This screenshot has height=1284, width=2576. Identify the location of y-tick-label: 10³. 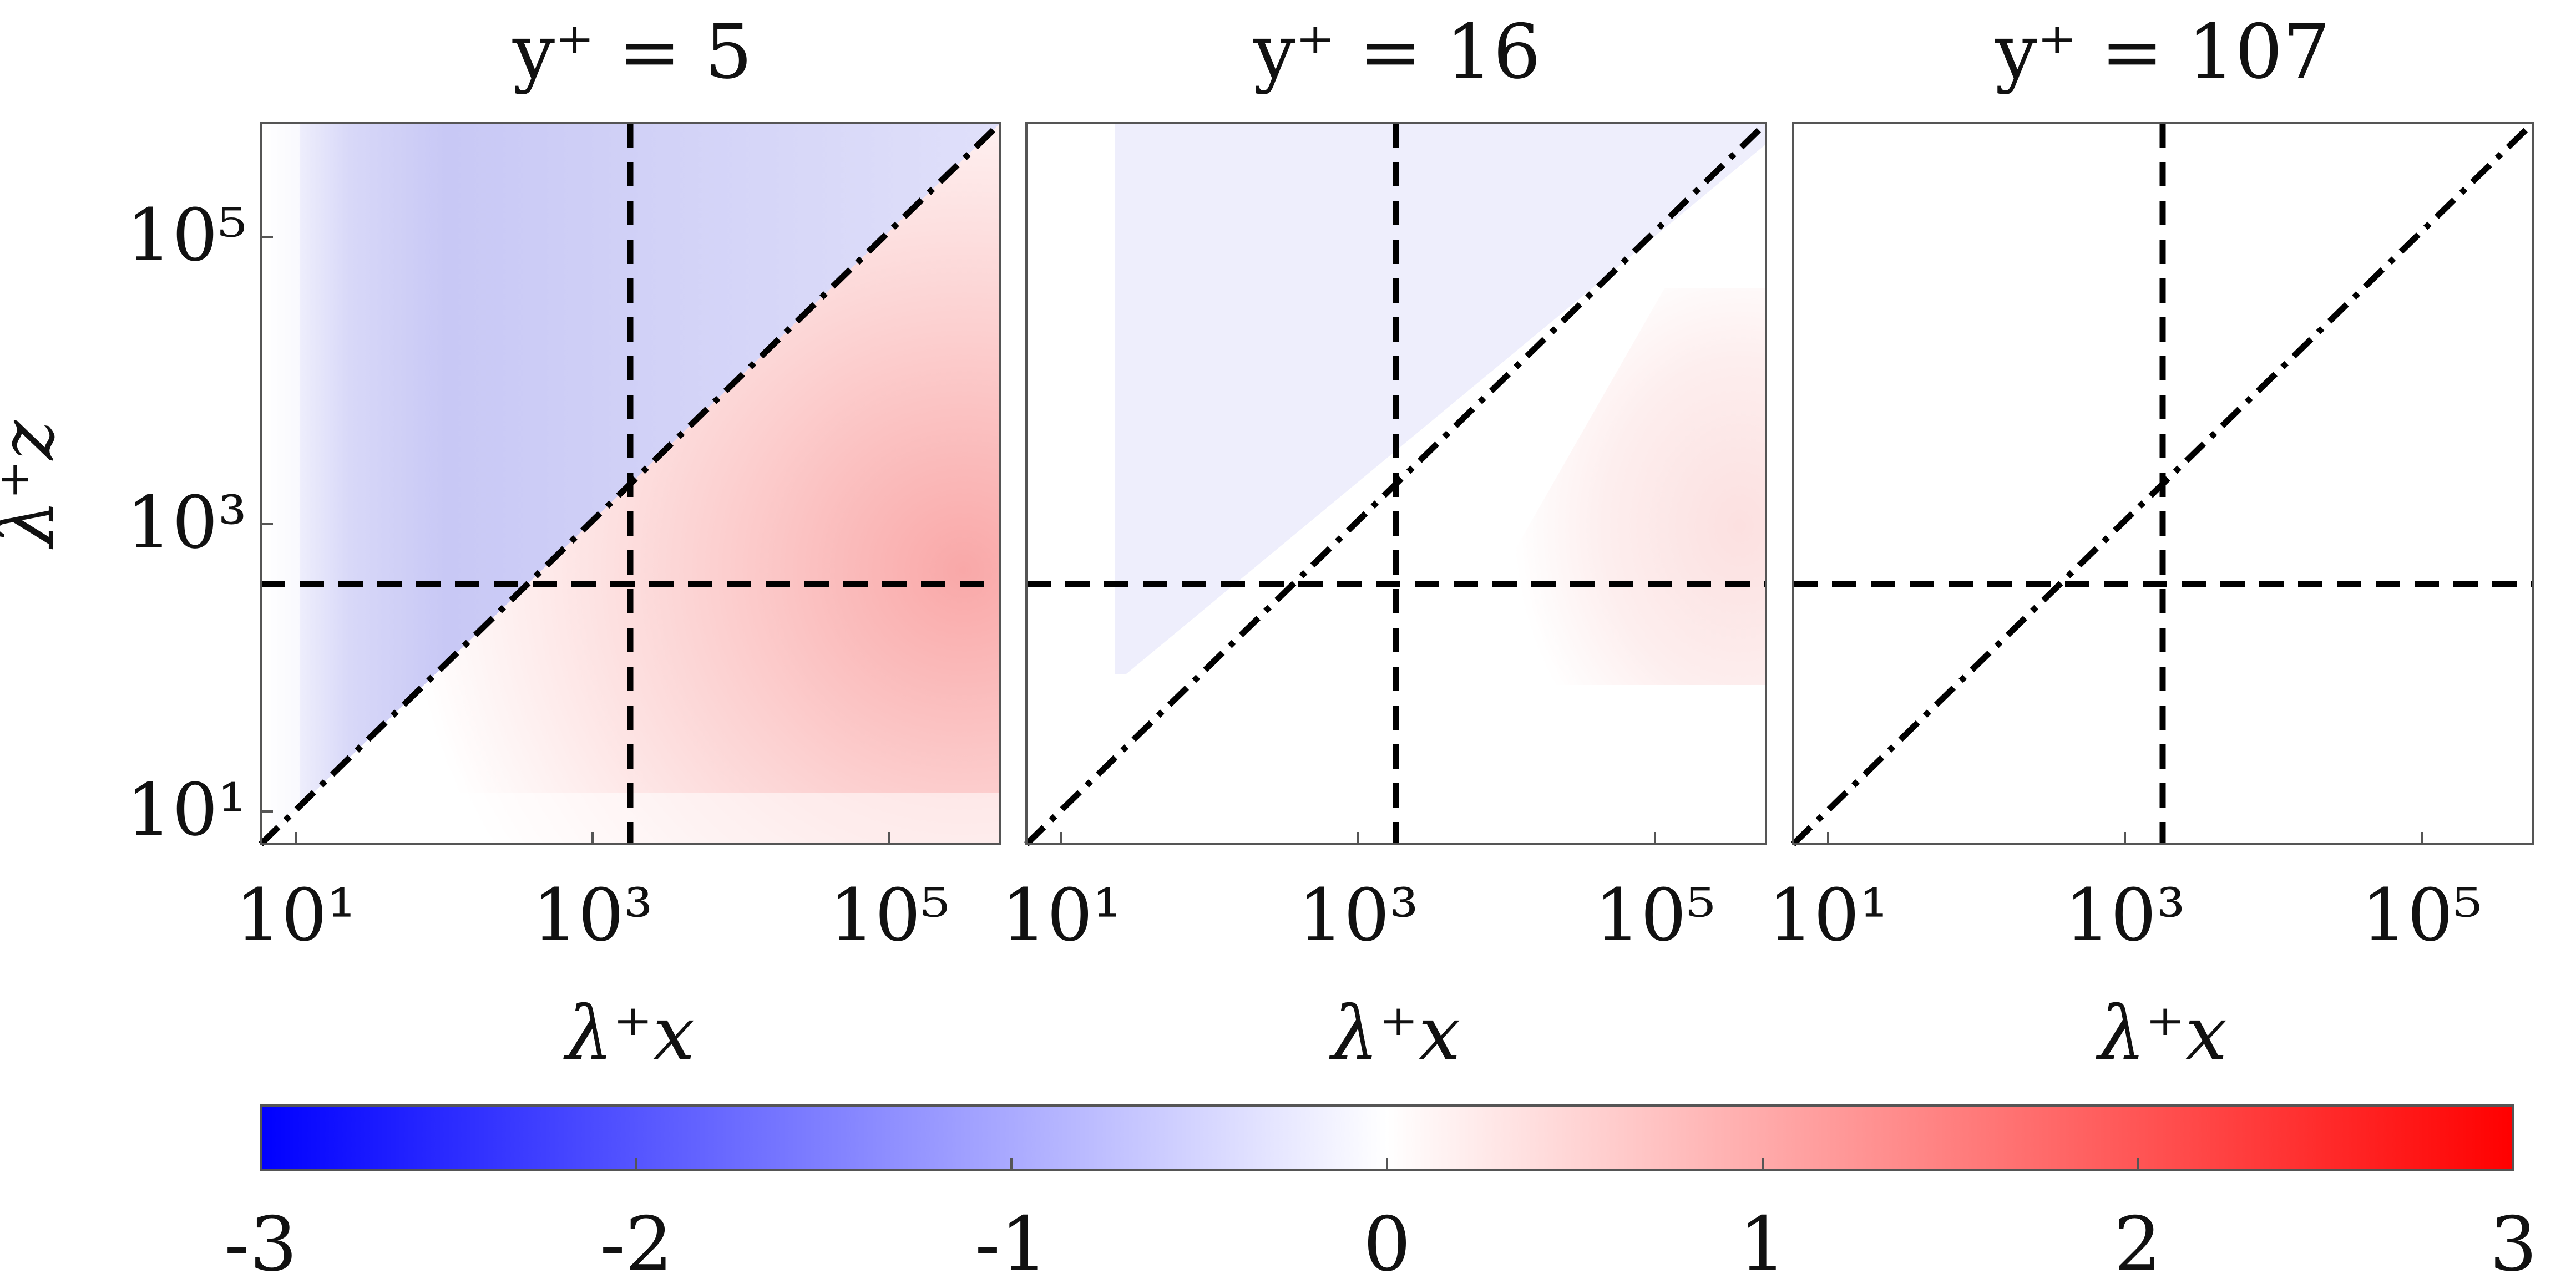
(186, 522).